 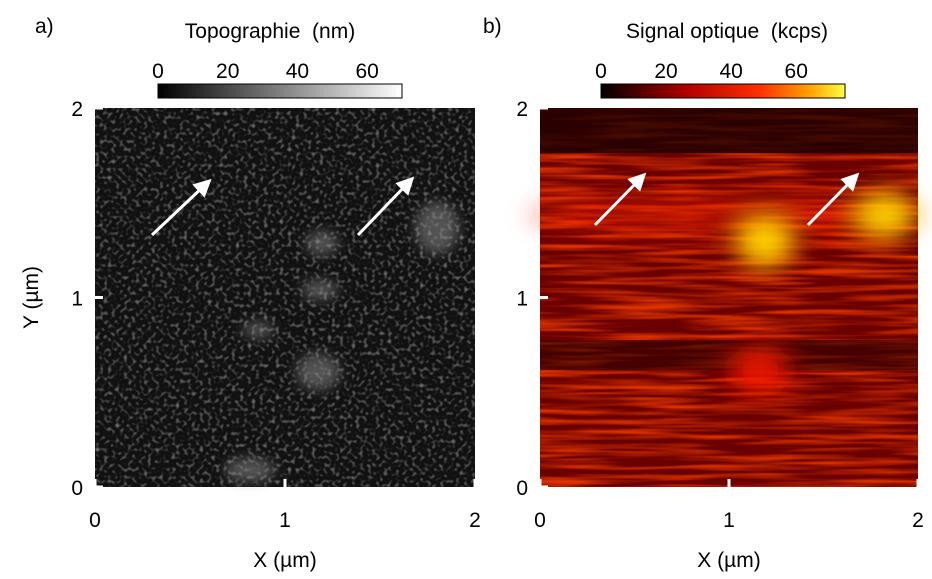 What do you see at coordinates (44, 26) in the screenshot?
I see `panel-label: a)` at bounding box center [44, 26].